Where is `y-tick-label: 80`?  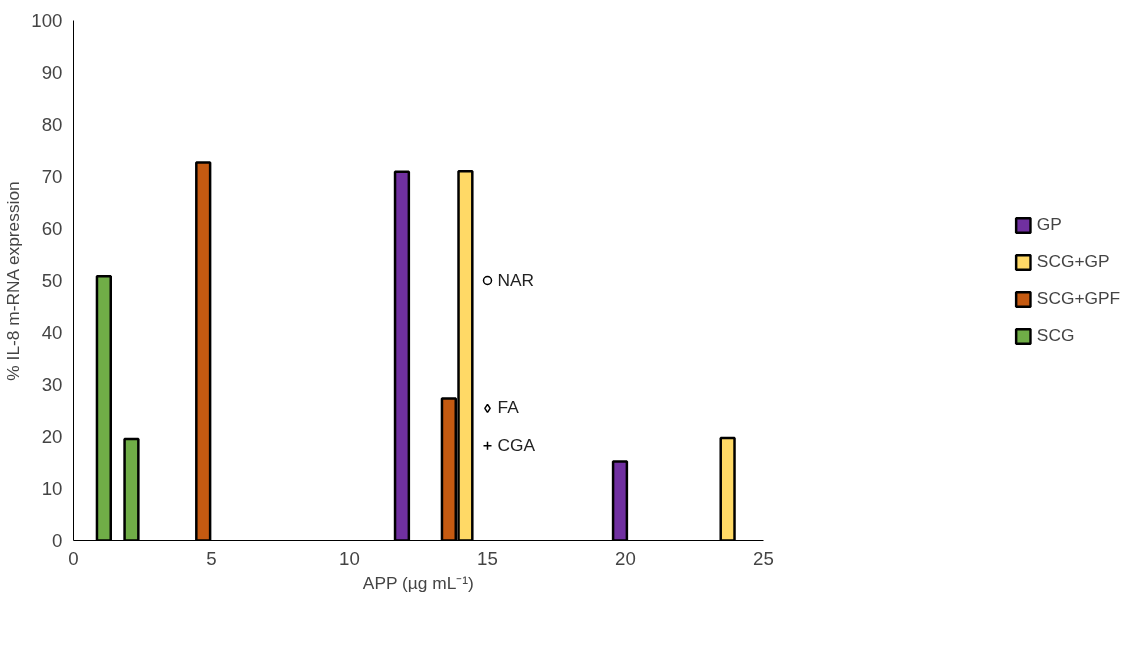 y-tick-label: 80 is located at coordinates (52, 124).